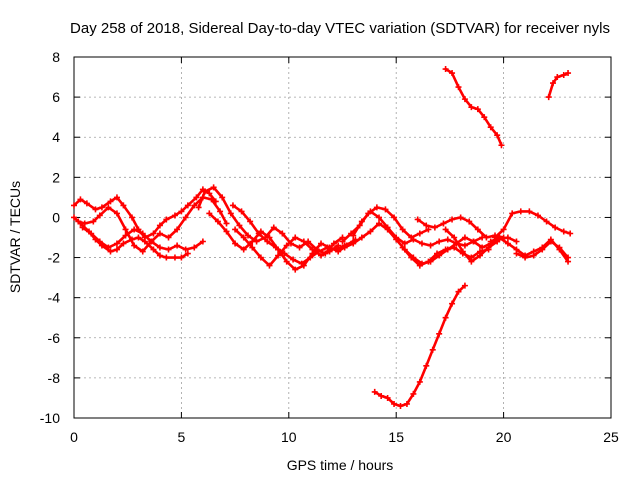 Image resolution: width=640 pixels, height=480 pixels. What do you see at coordinates (611, 437) in the screenshot?
I see `x-tick-label: 25` at bounding box center [611, 437].